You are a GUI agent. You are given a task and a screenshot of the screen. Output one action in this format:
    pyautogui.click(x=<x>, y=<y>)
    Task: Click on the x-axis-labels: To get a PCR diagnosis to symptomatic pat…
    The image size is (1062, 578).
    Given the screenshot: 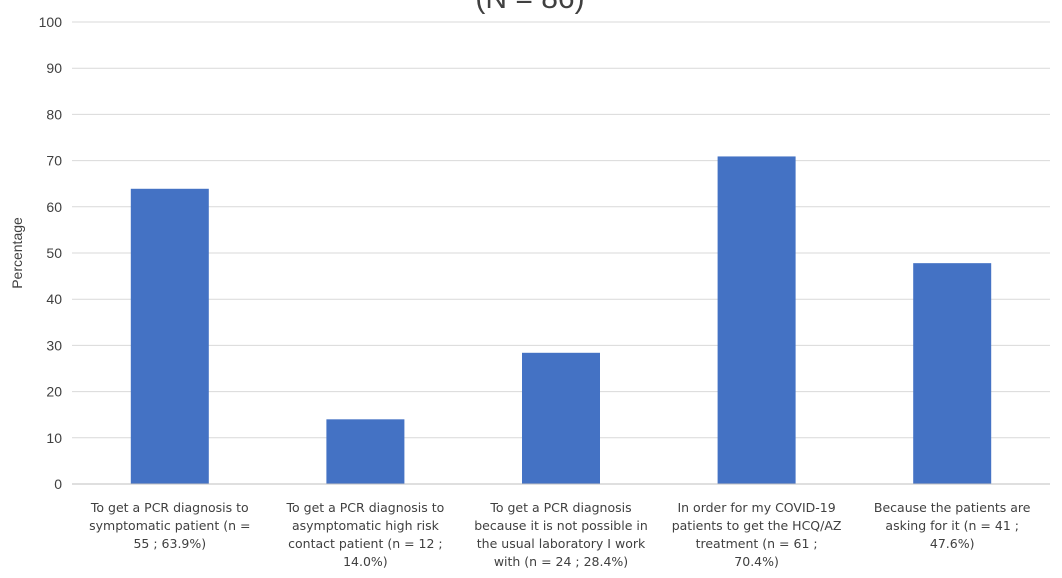 What is the action you would take?
    pyautogui.click(x=560, y=534)
    